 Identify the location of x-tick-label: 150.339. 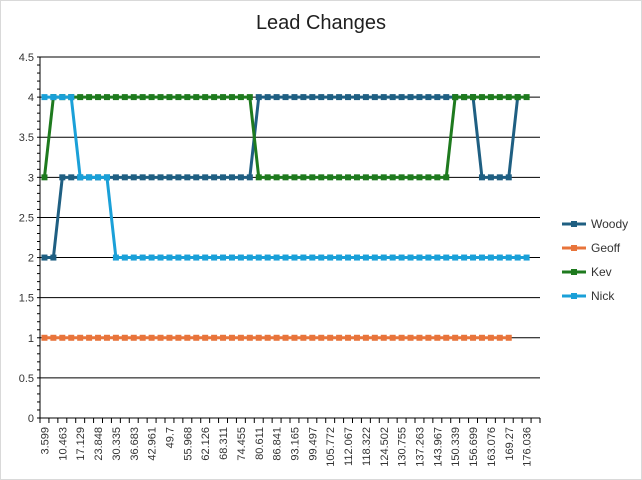
(456, 447).